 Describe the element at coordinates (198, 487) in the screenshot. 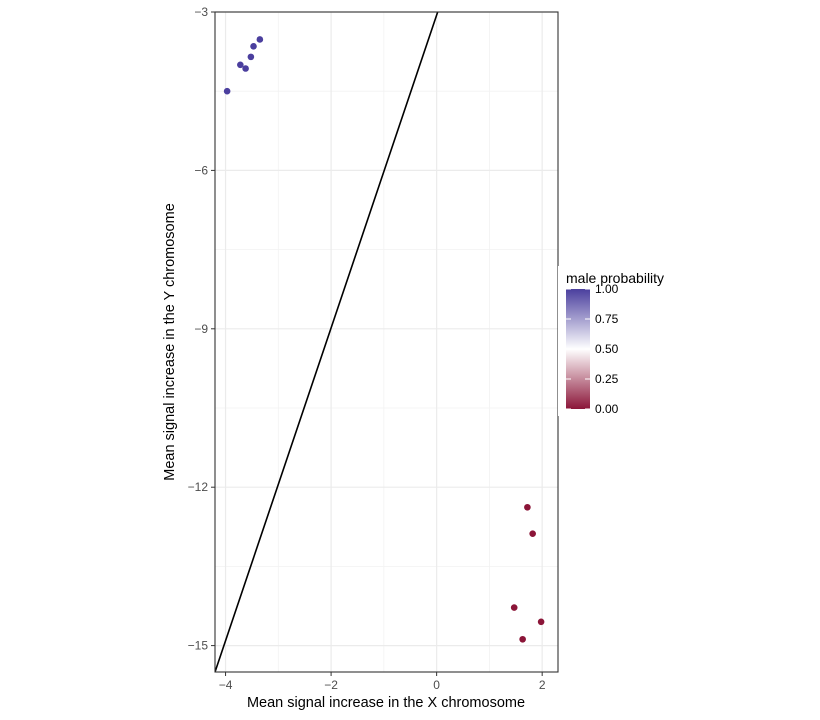

I see `y-tick-label: −12` at that location.